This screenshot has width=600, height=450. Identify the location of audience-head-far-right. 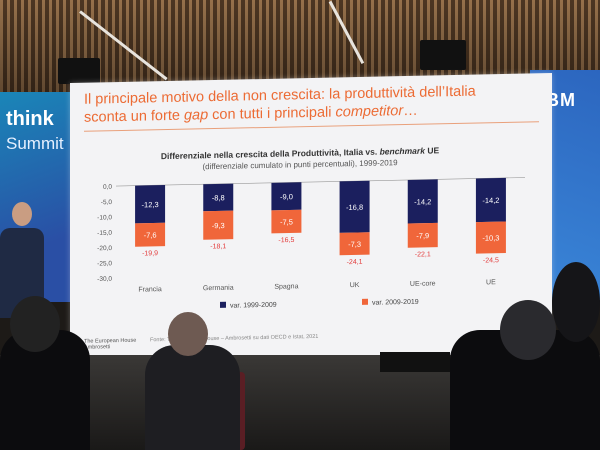
(576, 302).